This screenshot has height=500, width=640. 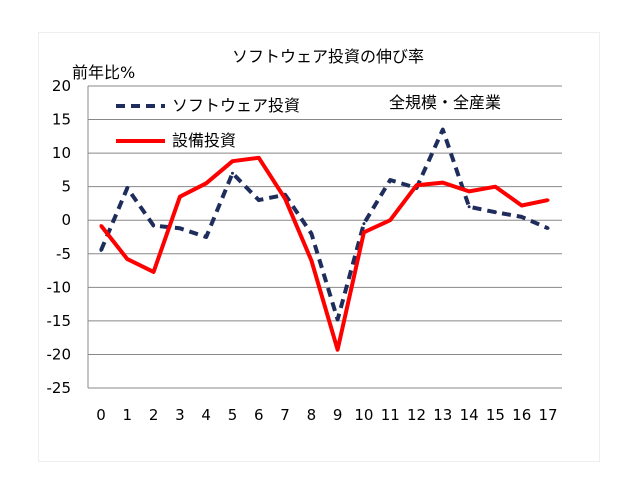 What do you see at coordinates (59, 388) in the screenshot?
I see `y-tick-label: -25` at bounding box center [59, 388].